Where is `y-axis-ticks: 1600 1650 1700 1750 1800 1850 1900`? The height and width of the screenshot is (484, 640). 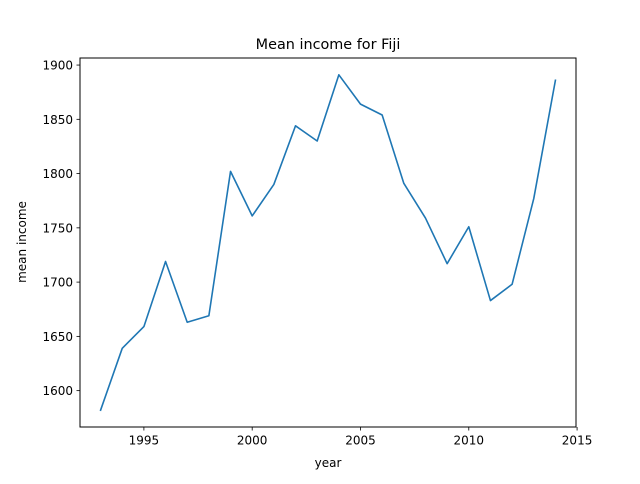
y-axis-ticks: 1600 1650 1700 1750 1800 1850 1900 is located at coordinates (61, 228).